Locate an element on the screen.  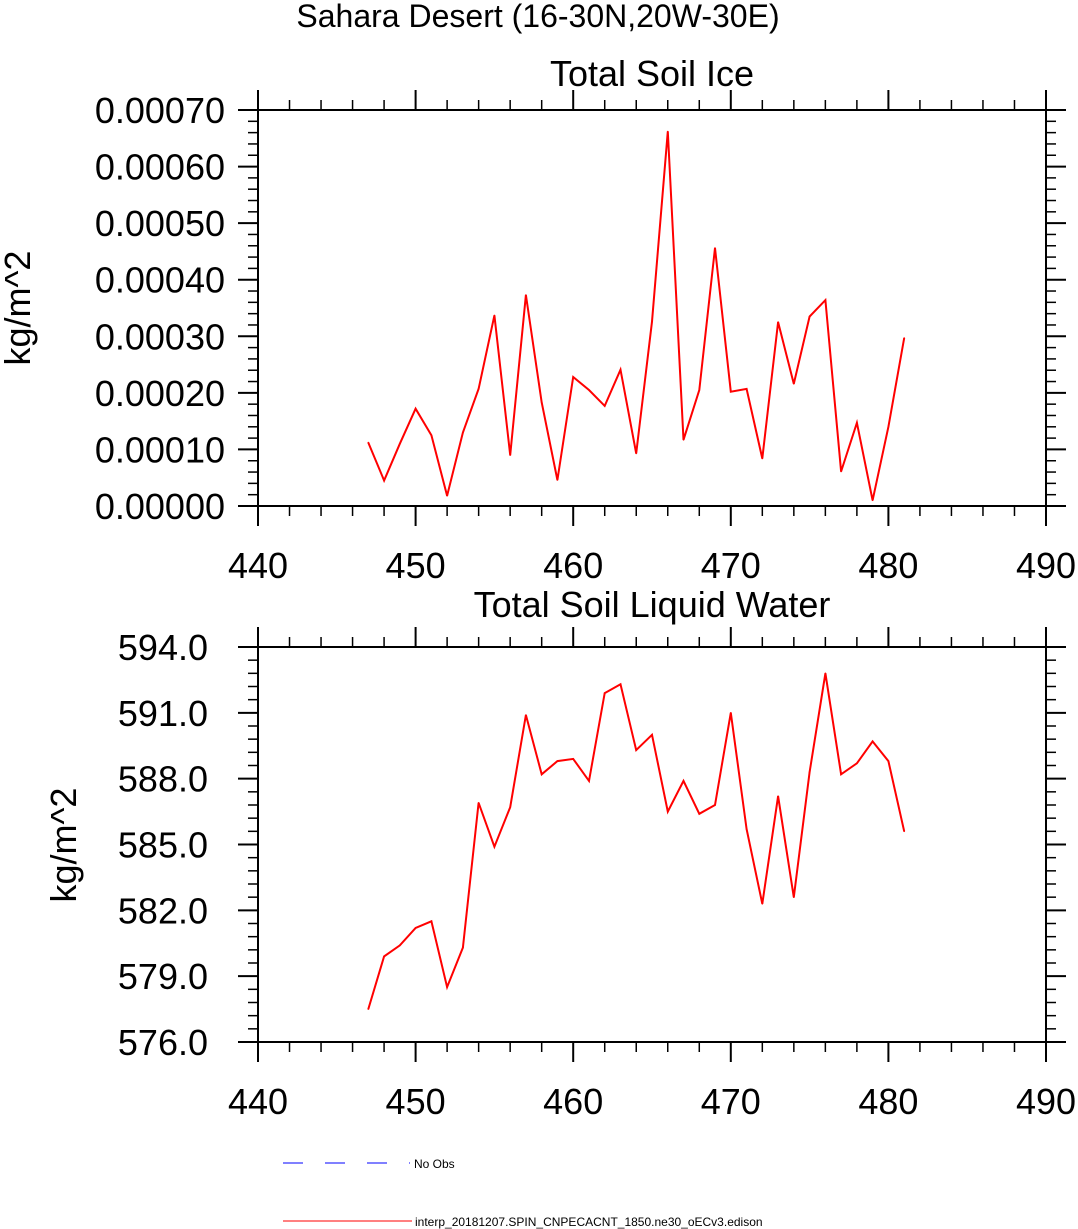
y-tick-label: 0.00030 is located at coordinates (160, 336).